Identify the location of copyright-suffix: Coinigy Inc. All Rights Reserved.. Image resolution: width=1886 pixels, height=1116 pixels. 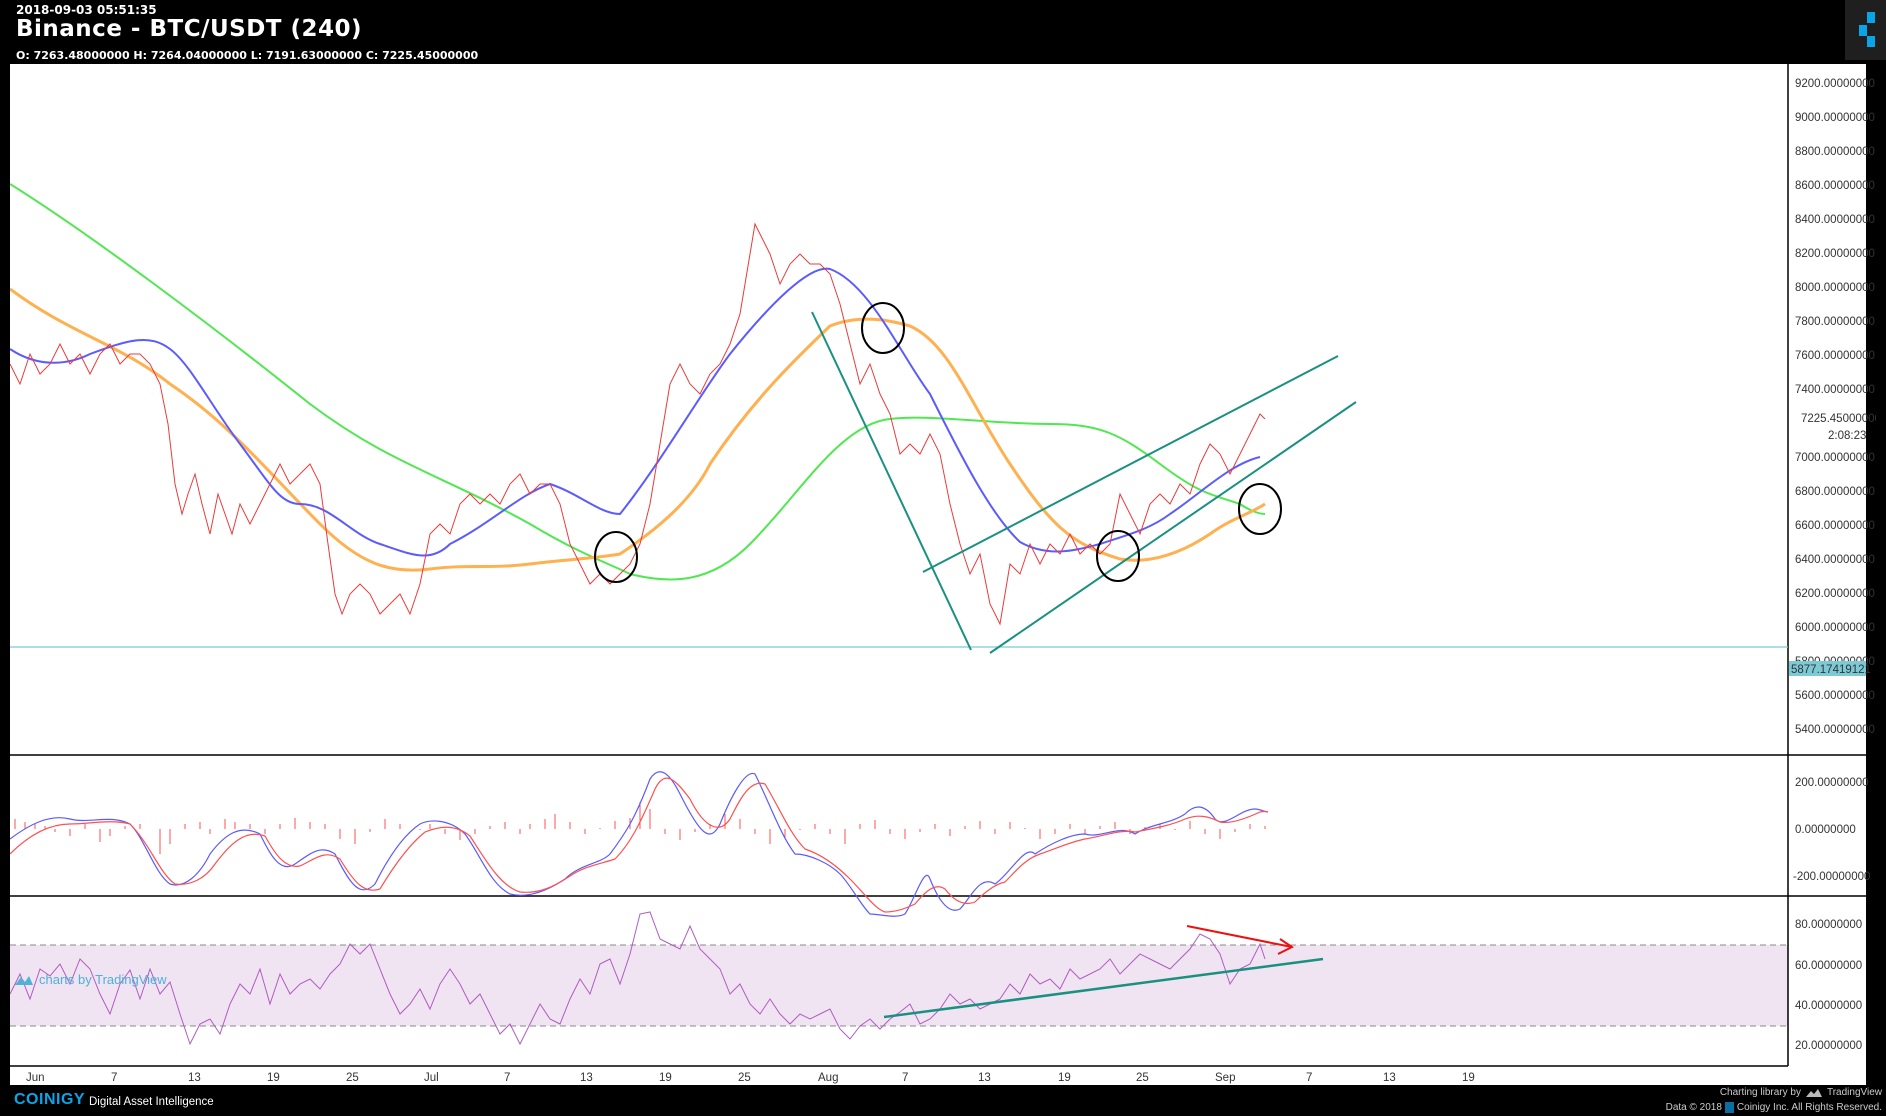
(1809, 1107).